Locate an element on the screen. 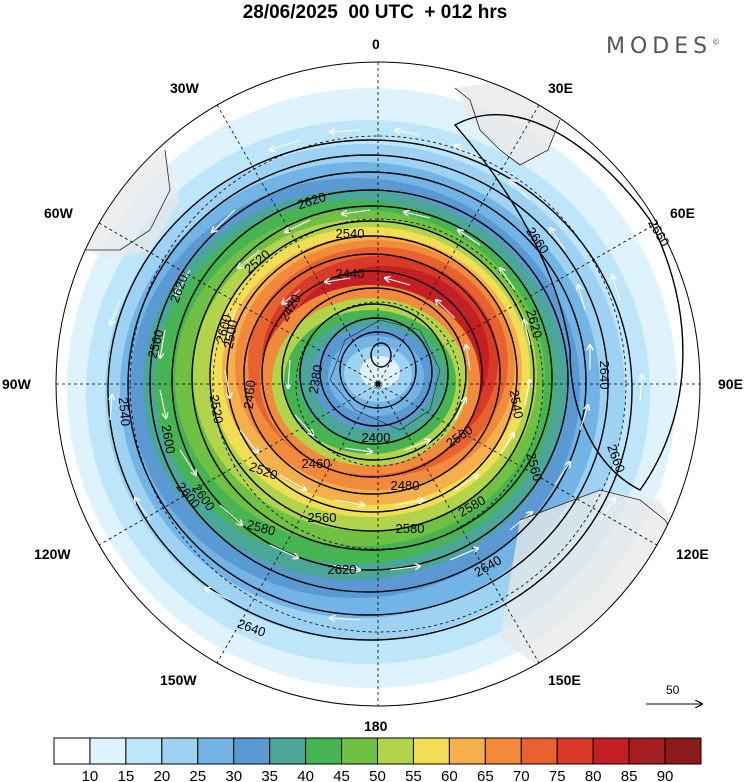 The width and height of the screenshot is (750, 782). contour-label: 2480 is located at coordinates (405, 485).